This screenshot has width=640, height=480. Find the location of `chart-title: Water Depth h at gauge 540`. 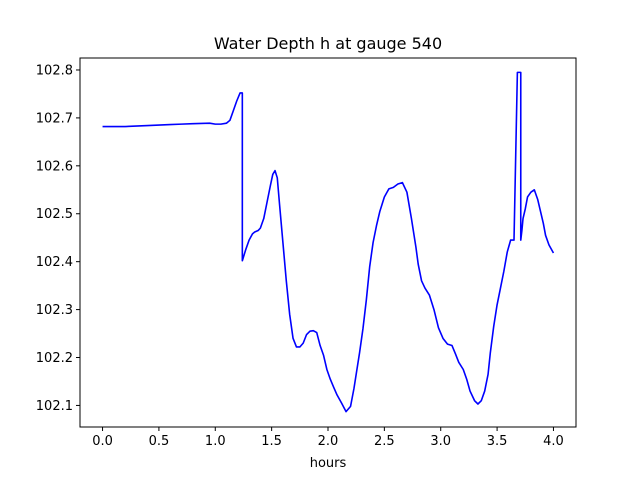

chart-title: Water Depth h at gauge 540 is located at coordinates (328, 43).